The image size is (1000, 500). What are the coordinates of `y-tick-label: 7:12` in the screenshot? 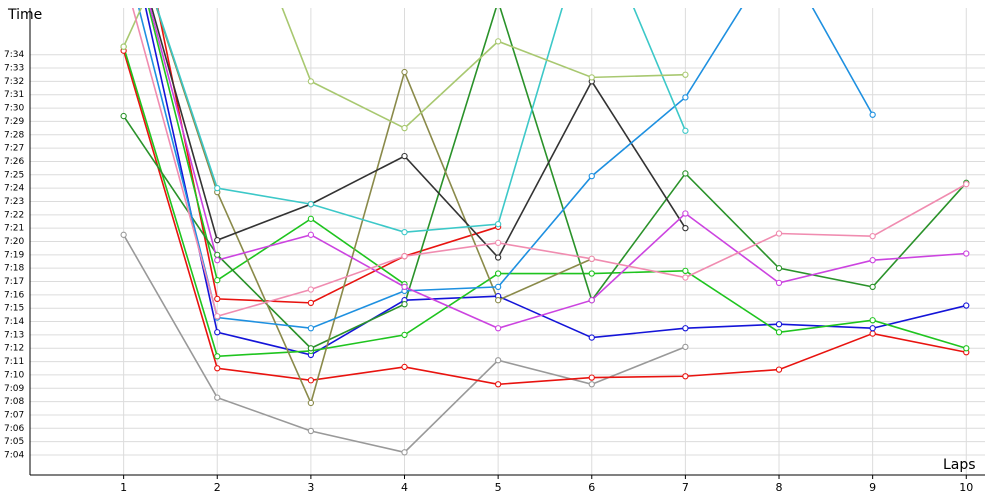 It's located at (14, 349).